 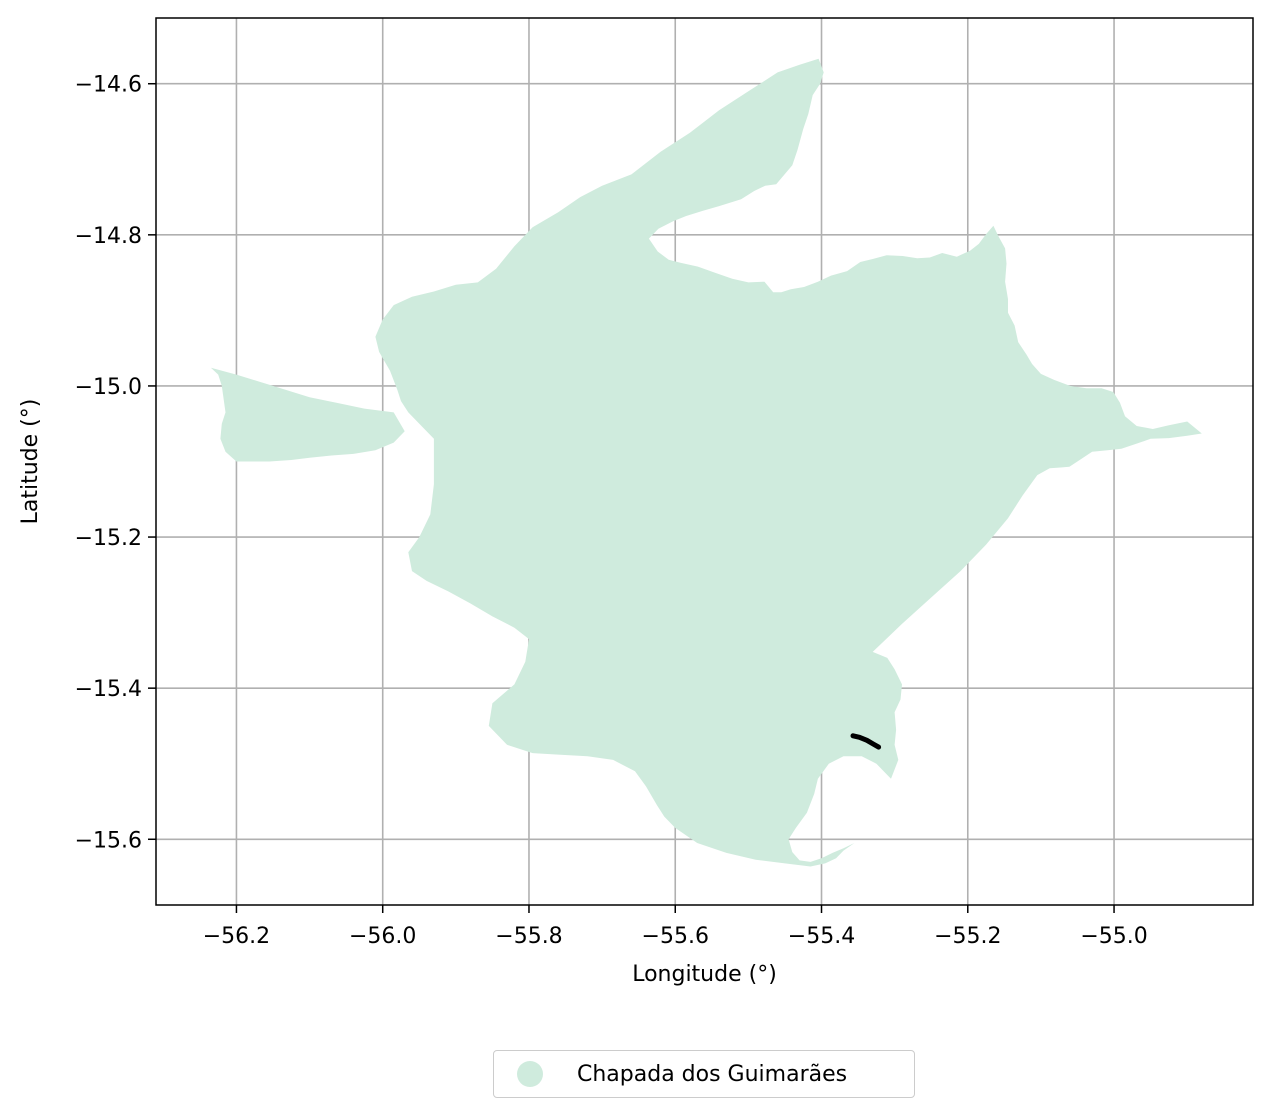 What do you see at coordinates (821, 936) in the screenshot?
I see `x-tick-label: −55.4` at bounding box center [821, 936].